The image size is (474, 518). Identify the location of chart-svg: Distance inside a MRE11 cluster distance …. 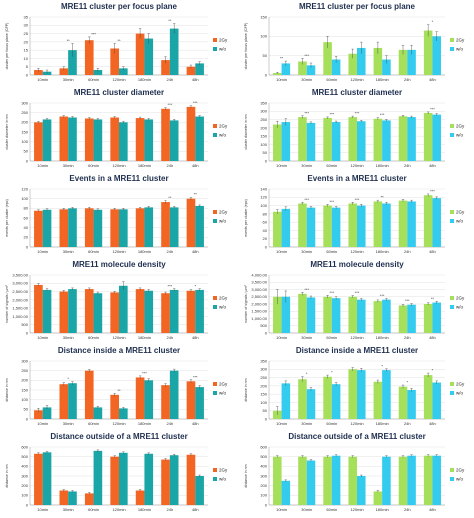
(354, 386).